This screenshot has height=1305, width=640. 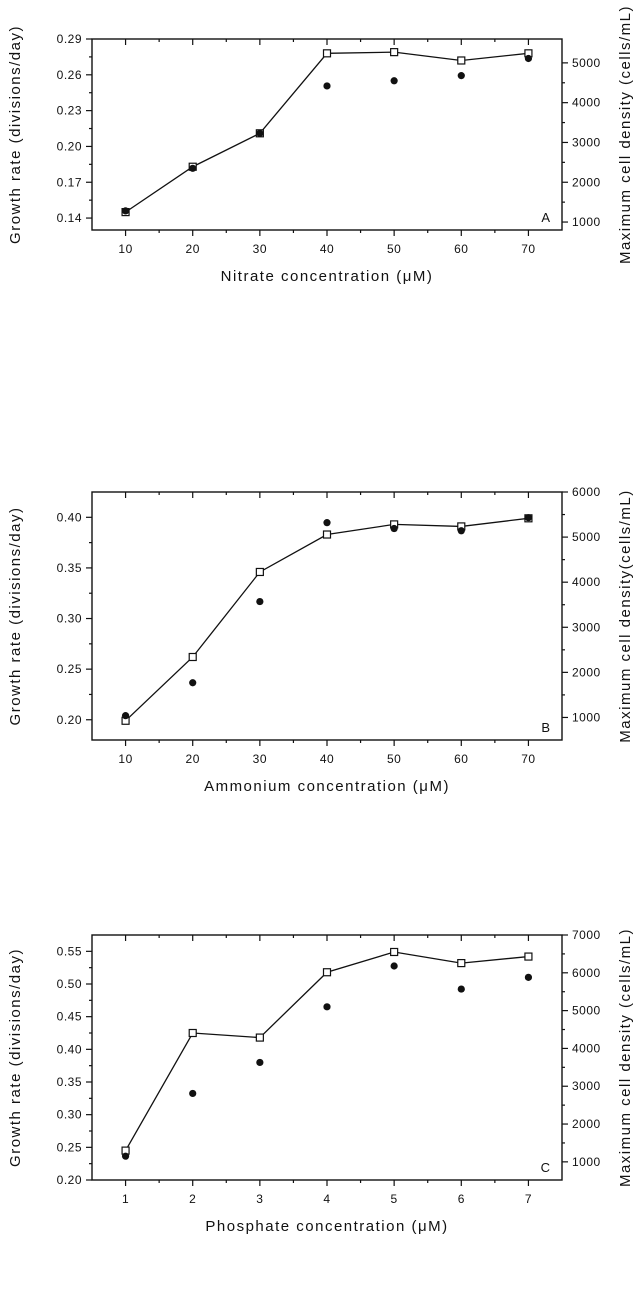 What do you see at coordinates (586, 492) in the screenshot?
I see `y2-tick-label: 6000` at bounding box center [586, 492].